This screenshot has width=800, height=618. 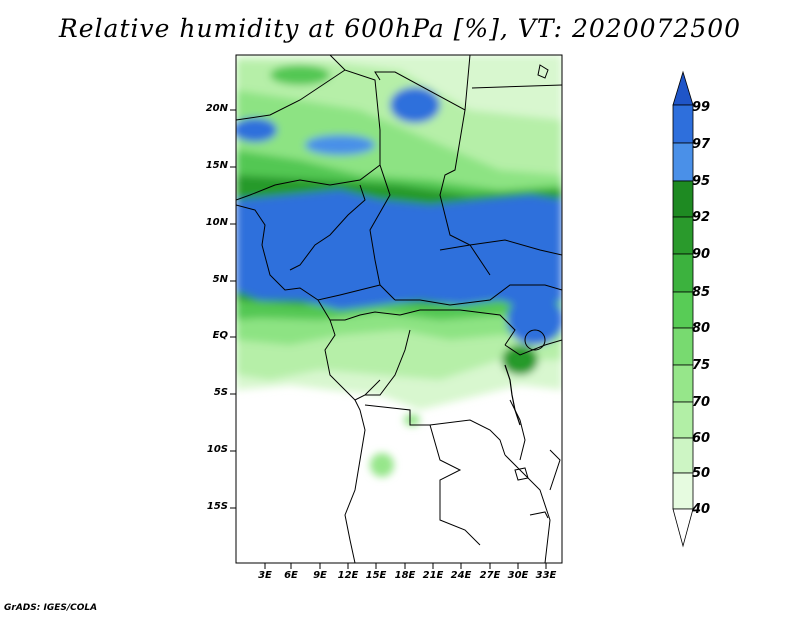 I want to click on lon-label: 18E, so click(x=405, y=575).